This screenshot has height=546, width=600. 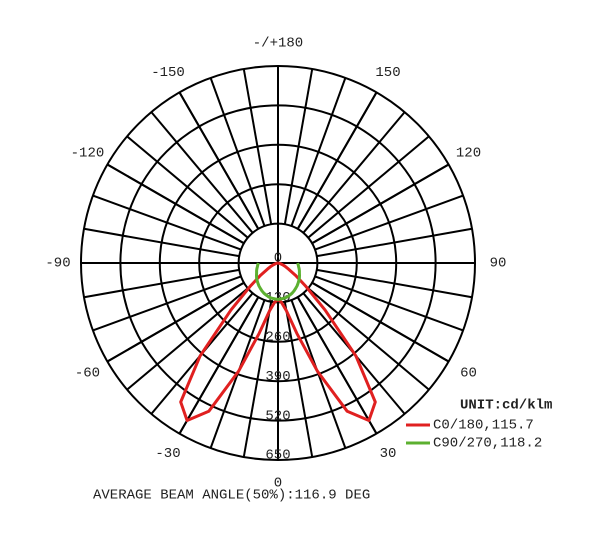 I want to click on angle-tick-label: 0, so click(x=278, y=484).